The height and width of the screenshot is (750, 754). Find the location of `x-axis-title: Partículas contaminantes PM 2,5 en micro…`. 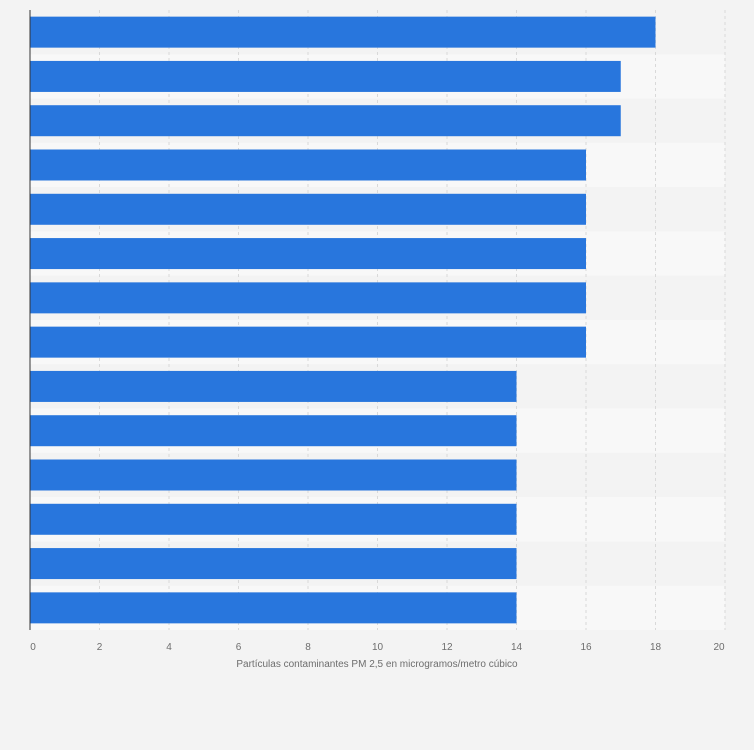

x-axis-title: Partículas contaminantes PM 2,5 en micro… is located at coordinates (377, 664).